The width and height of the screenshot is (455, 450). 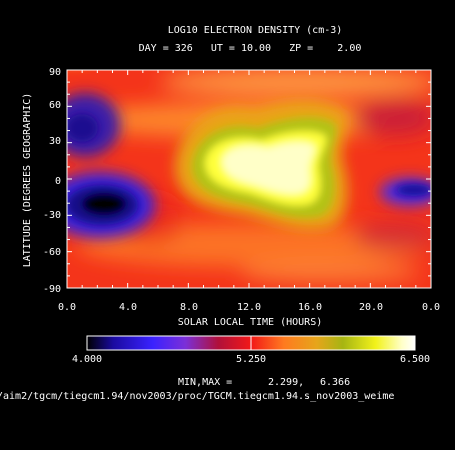 I want to click on colorbar-max-label: 6.500, so click(x=415, y=359).